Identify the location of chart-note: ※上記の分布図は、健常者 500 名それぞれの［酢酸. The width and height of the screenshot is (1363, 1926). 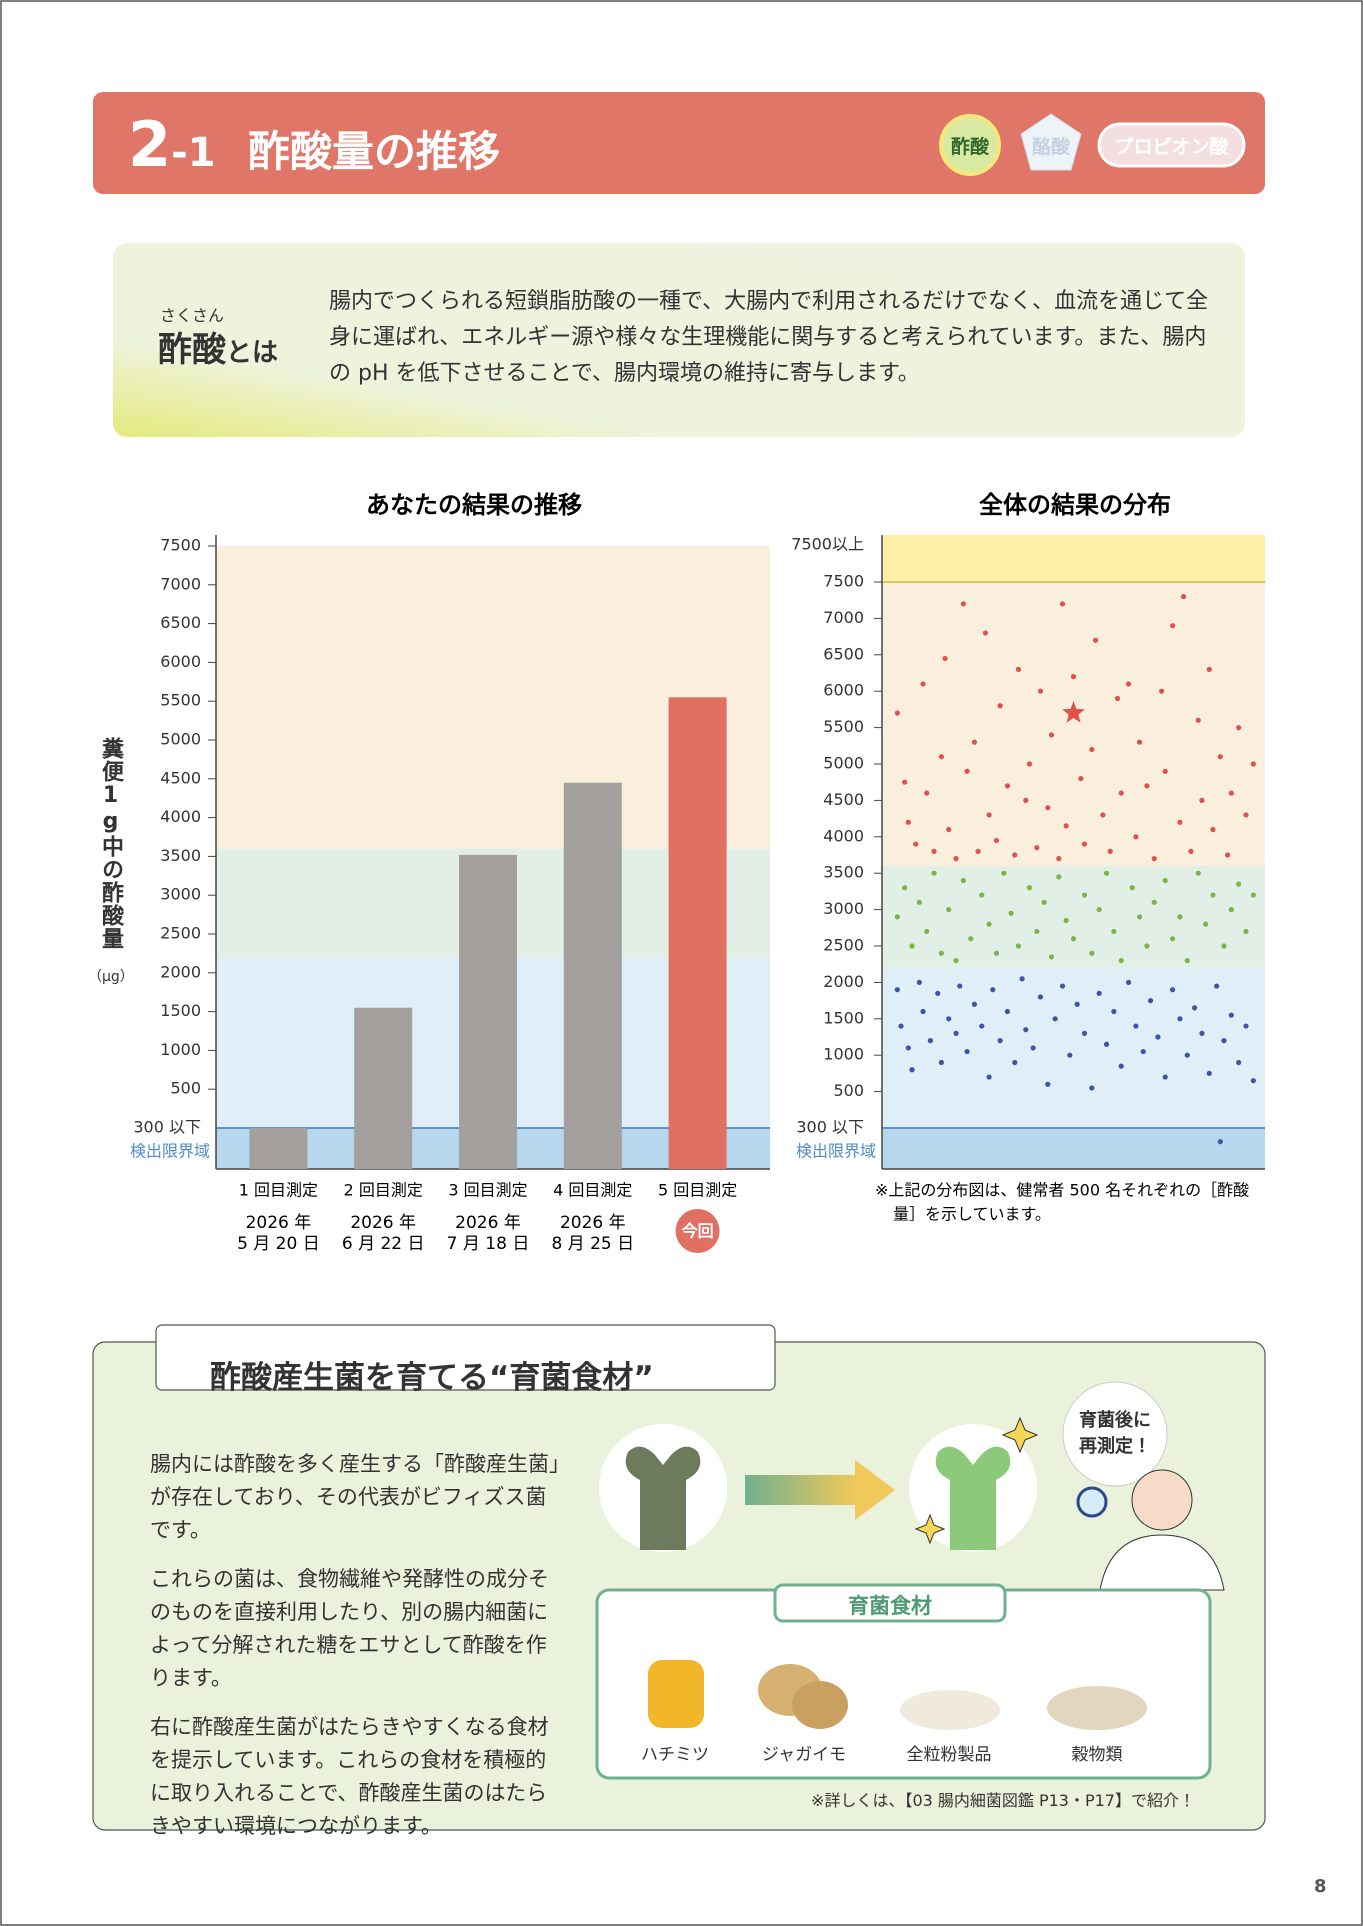
(1062, 1190).